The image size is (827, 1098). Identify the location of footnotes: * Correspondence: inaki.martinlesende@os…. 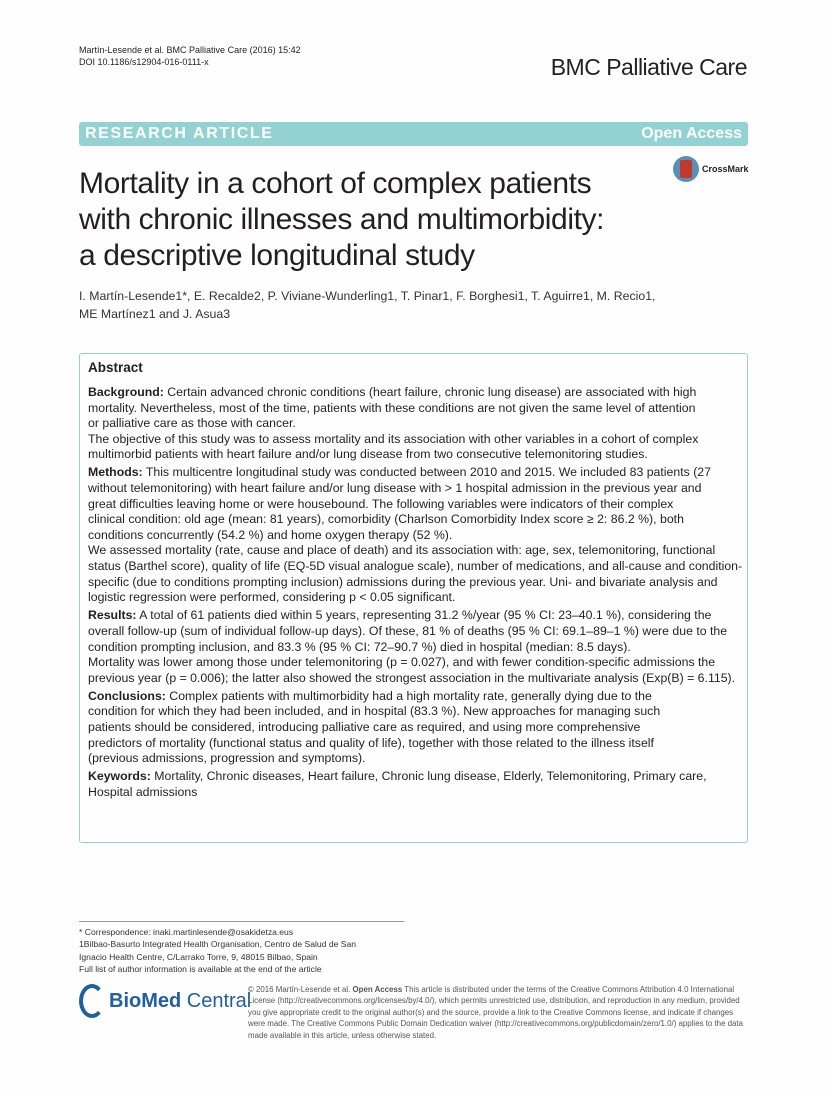
(217, 950).